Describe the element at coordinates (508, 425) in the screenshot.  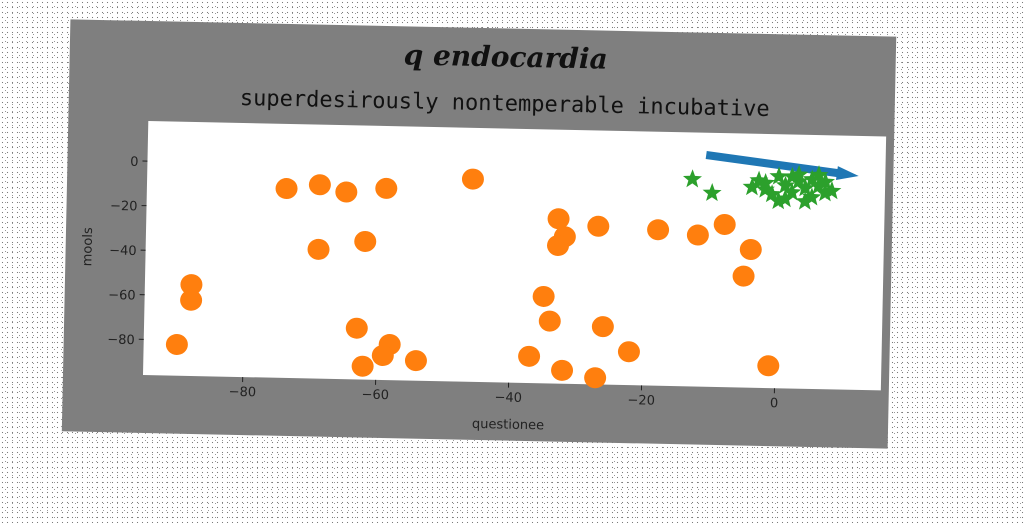
I see `x-axis-label: questionee` at that location.